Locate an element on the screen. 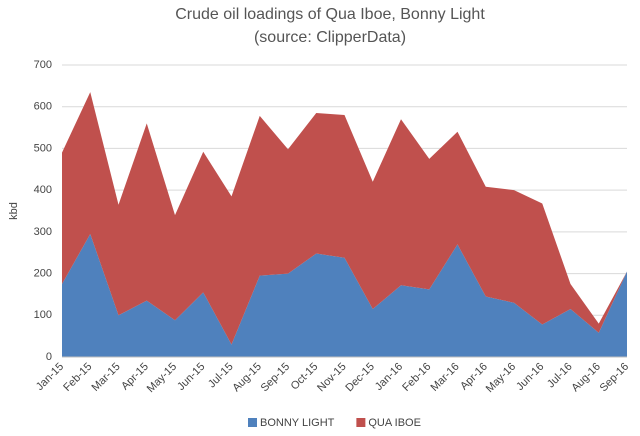 The width and height of the screenshot is (640, 436). x-tick-label: May-15 is located at coordinates (162, 378).